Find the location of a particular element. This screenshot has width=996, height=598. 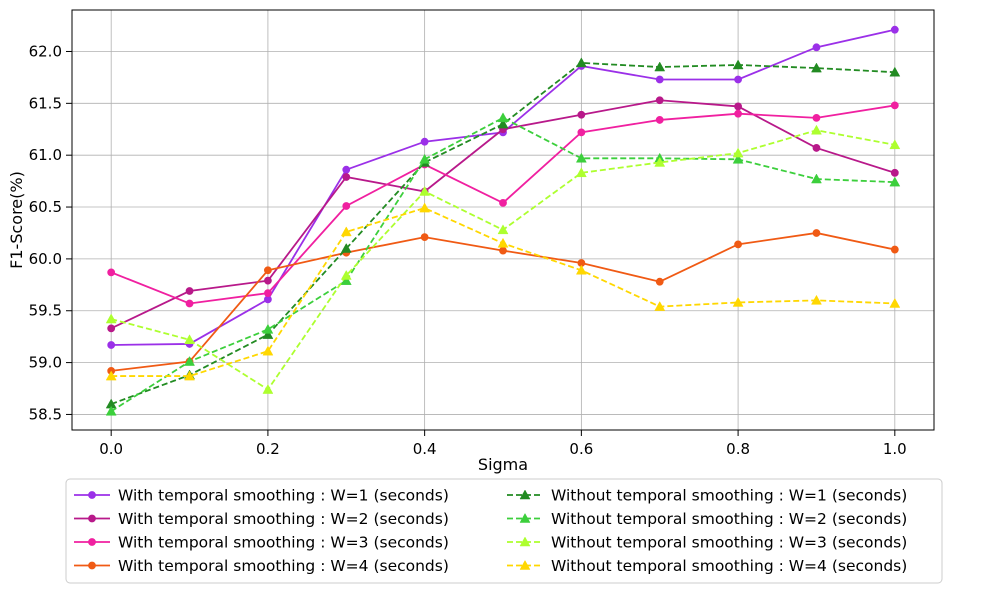

y-tick-label: 59.0 is located at coordinates (45, 363).